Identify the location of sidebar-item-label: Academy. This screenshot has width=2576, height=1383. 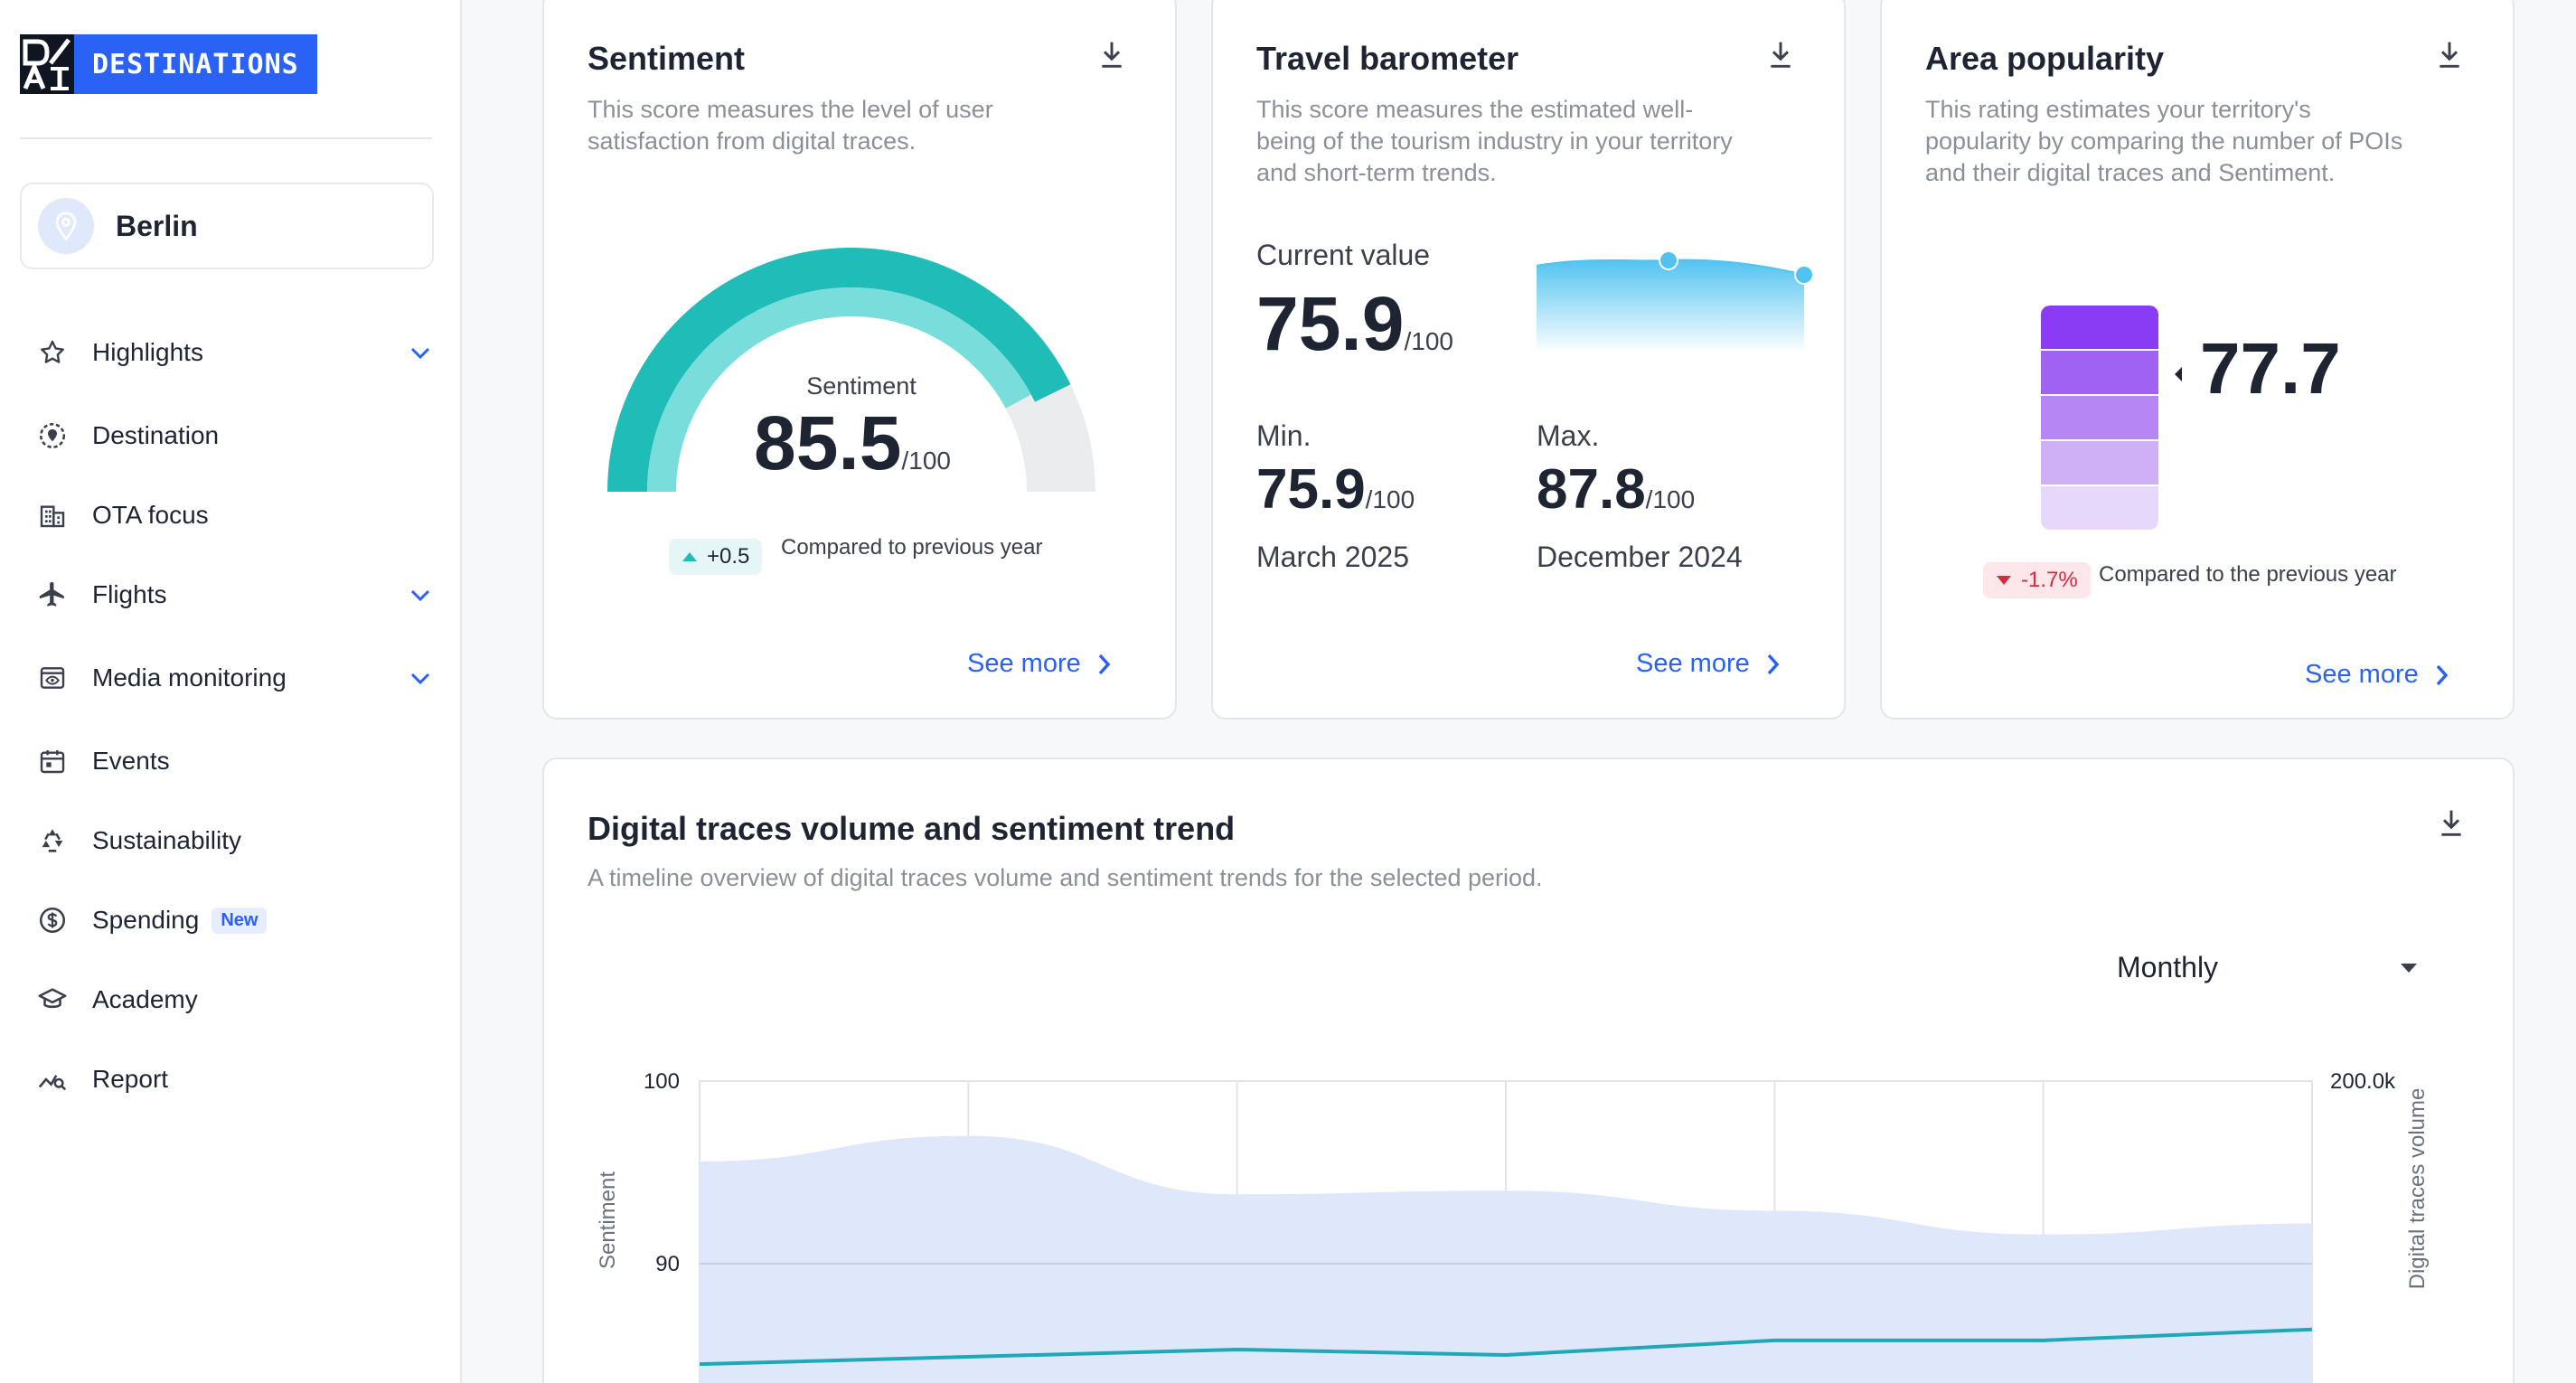
(145, 999).